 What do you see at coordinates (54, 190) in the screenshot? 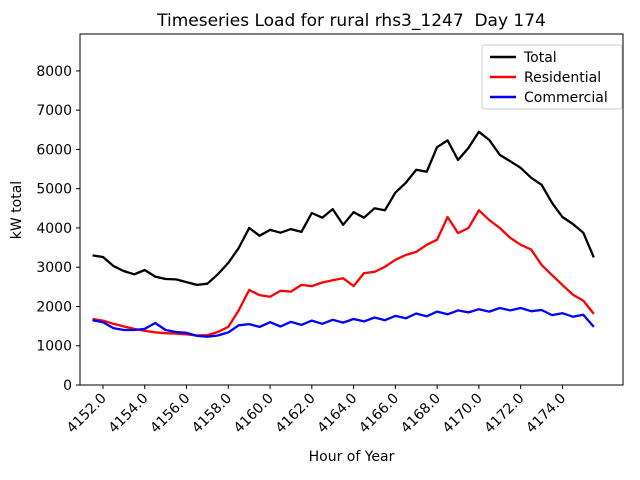
I see `y-tick-label: 5000` at bounding box center [54, 190].